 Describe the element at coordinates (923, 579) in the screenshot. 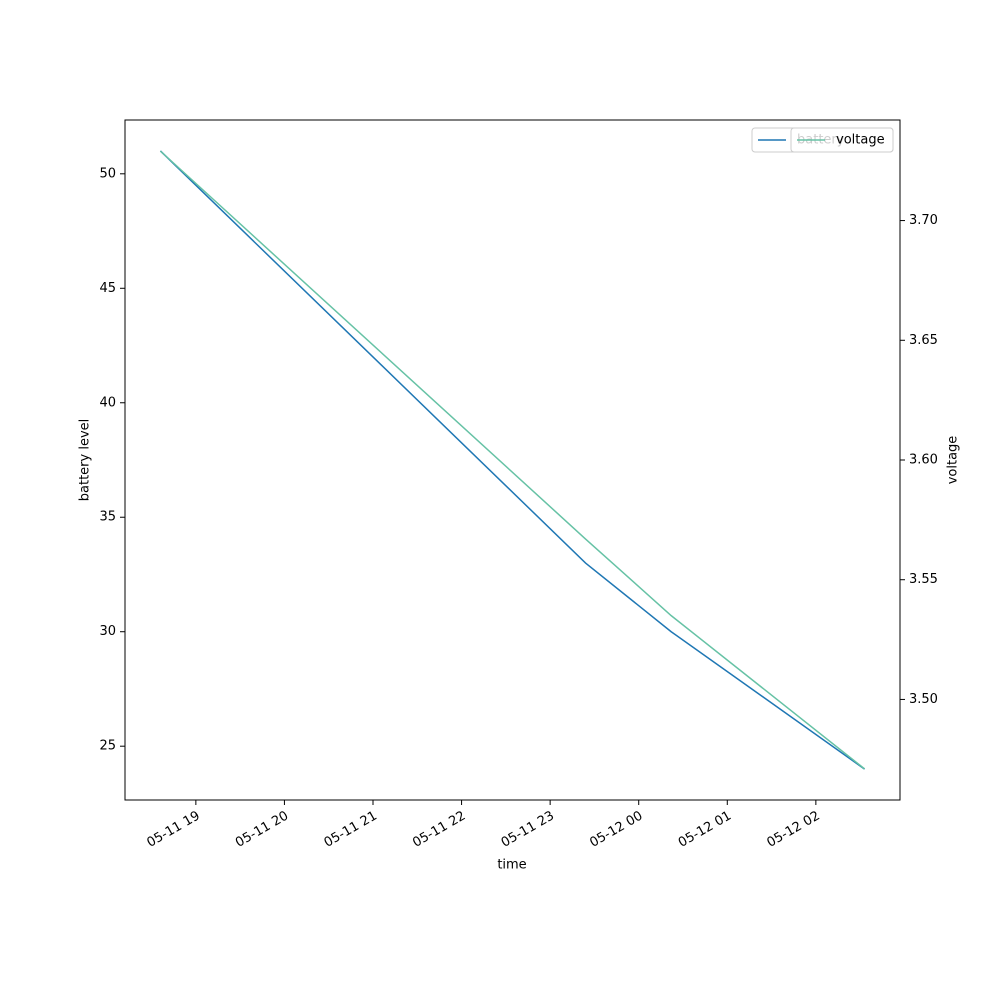

I see `y2-tick-label: 3.55` at that location.